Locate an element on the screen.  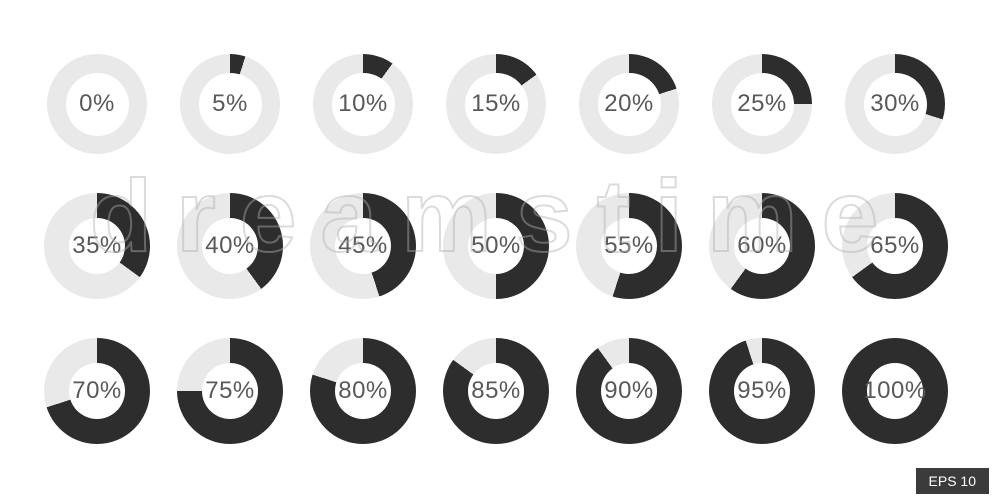
donut-hole: 100% is located at coordinates (894, 391).